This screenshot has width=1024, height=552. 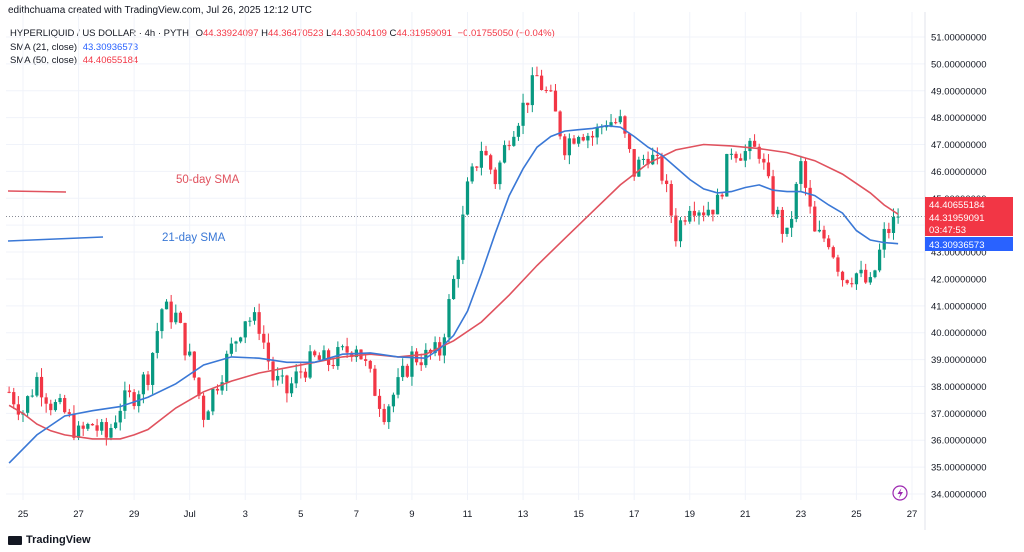 What do you see at coordinates (958, 253) in the screenshot?
I see `y-tick-label: 43.00000000` at bounding box center [958, 253].